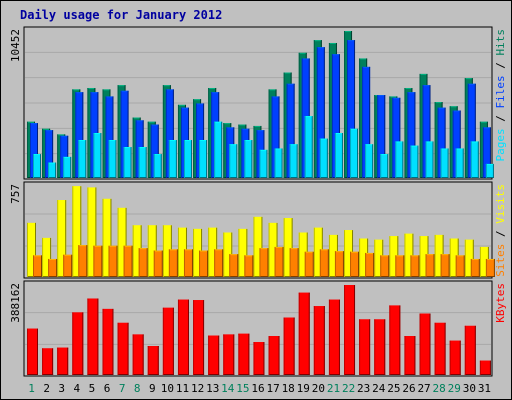  Describe the element at coordinates (454, 388) in the screenshot. I see `day-label-29: 29` at that location.